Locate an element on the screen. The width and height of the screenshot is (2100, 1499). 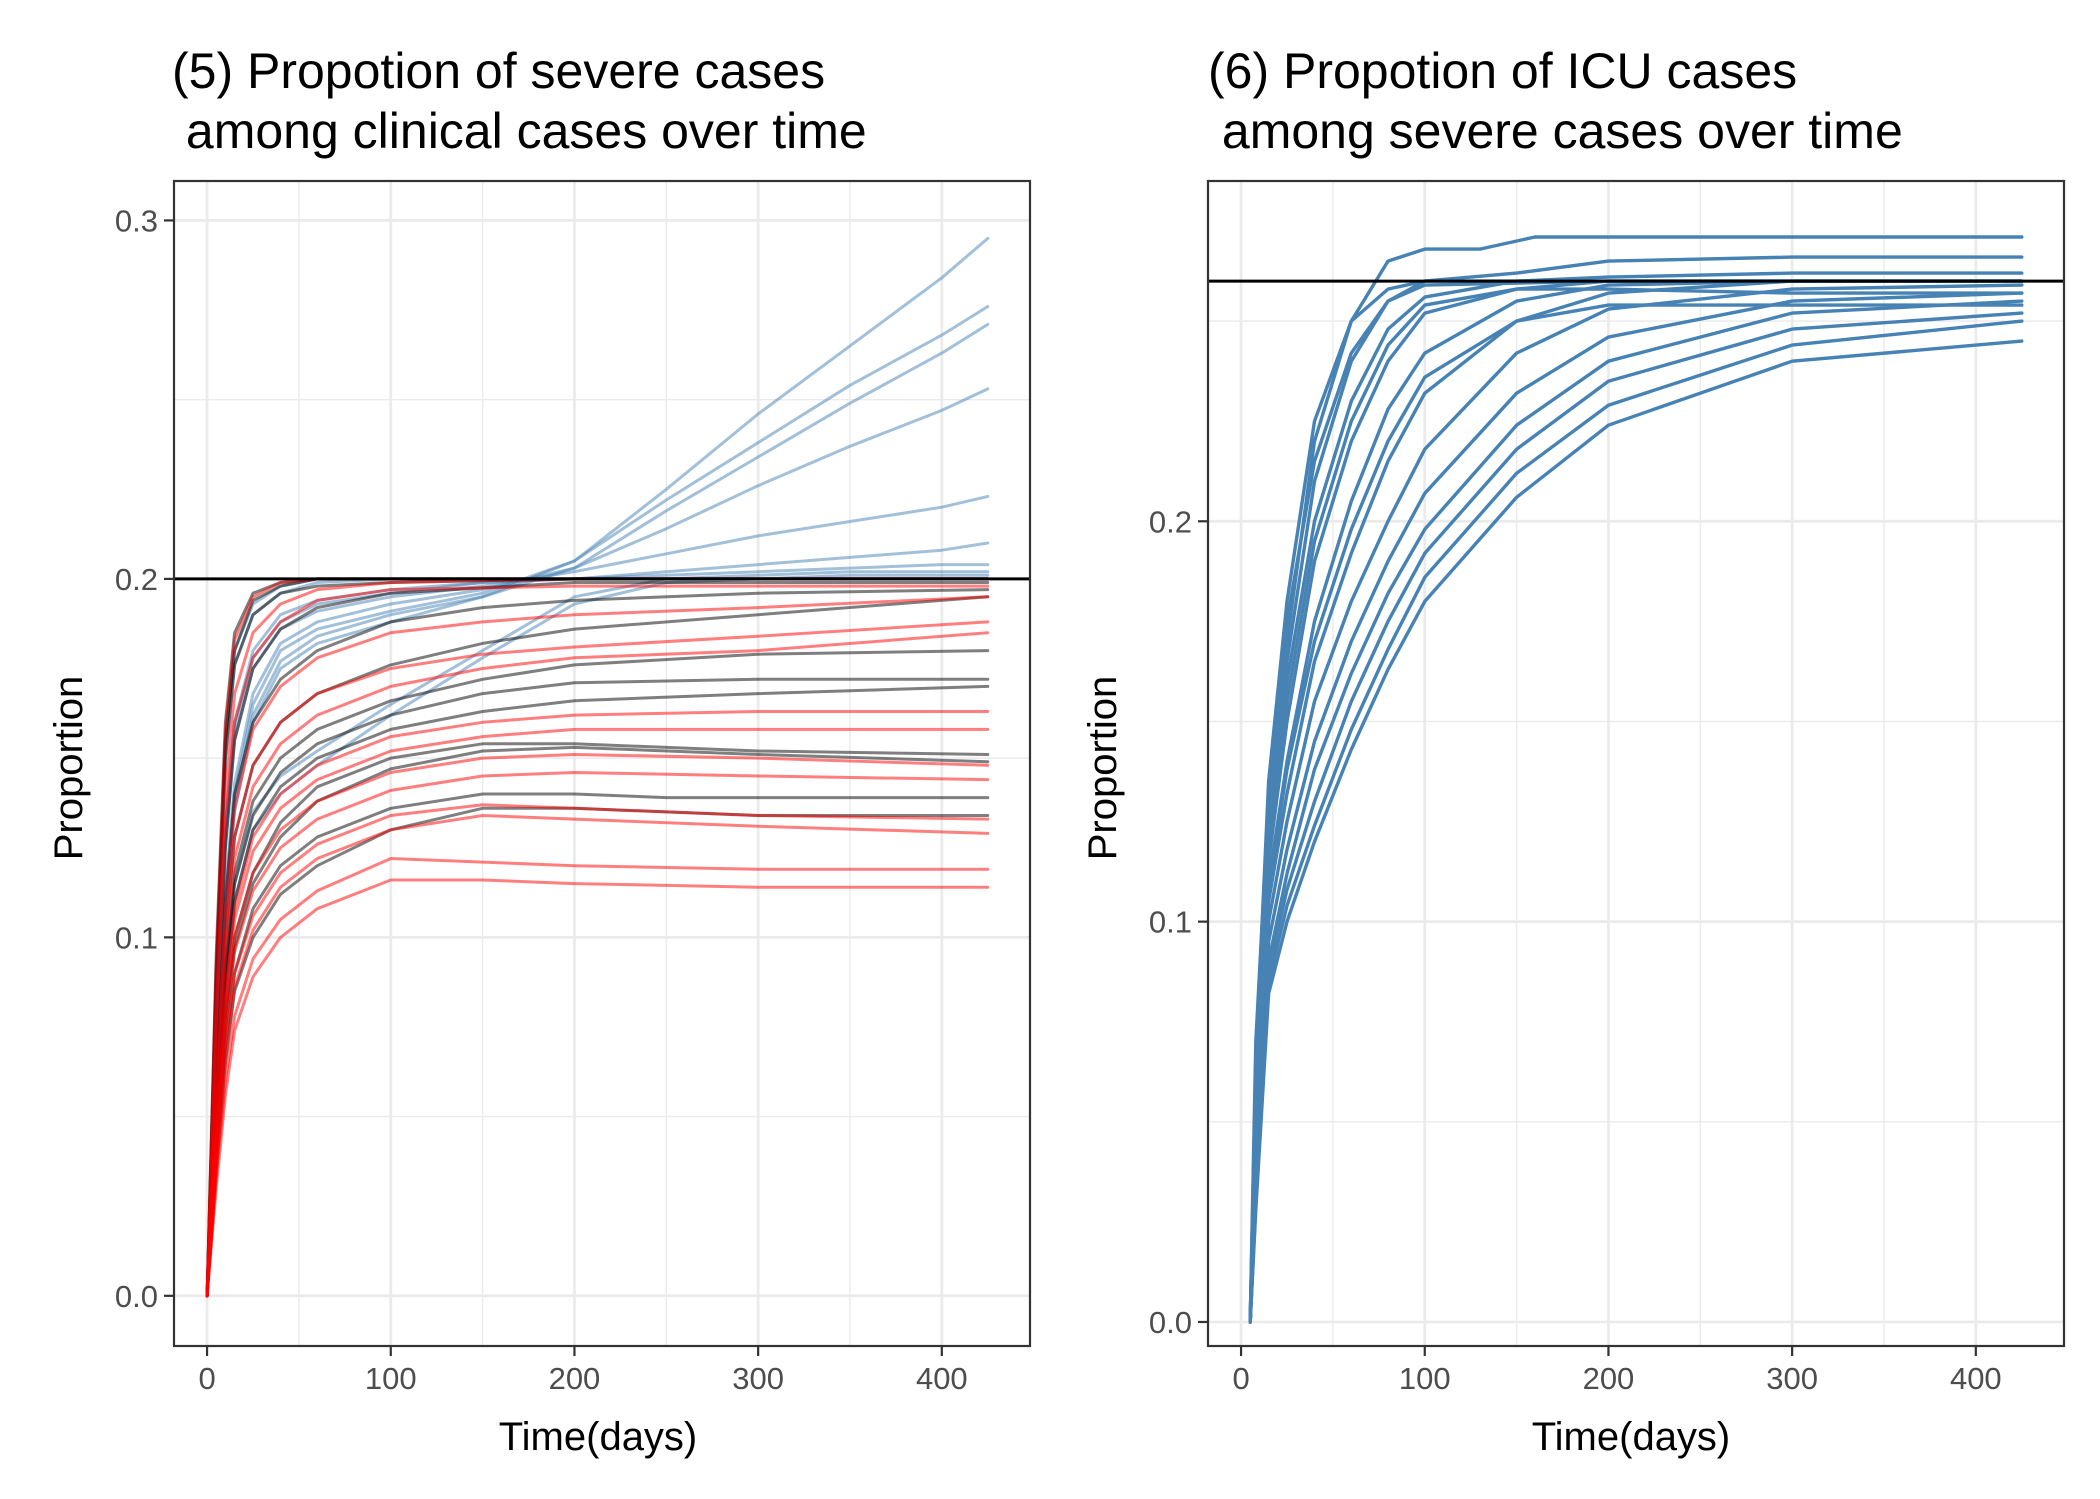
chart-title-line2: among clinical cases over time is located at coordinates (519, 131).